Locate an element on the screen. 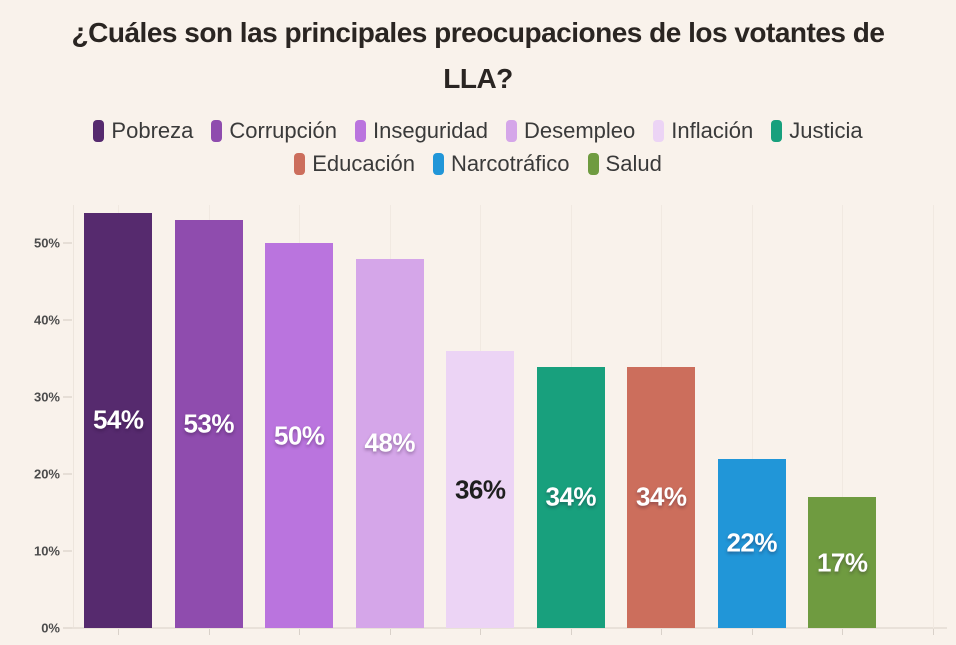 Image resolution: width=956 pixels, height=645 pixels. legend-item-corrupcion: Corrupción is located at coordinates (274, 131).